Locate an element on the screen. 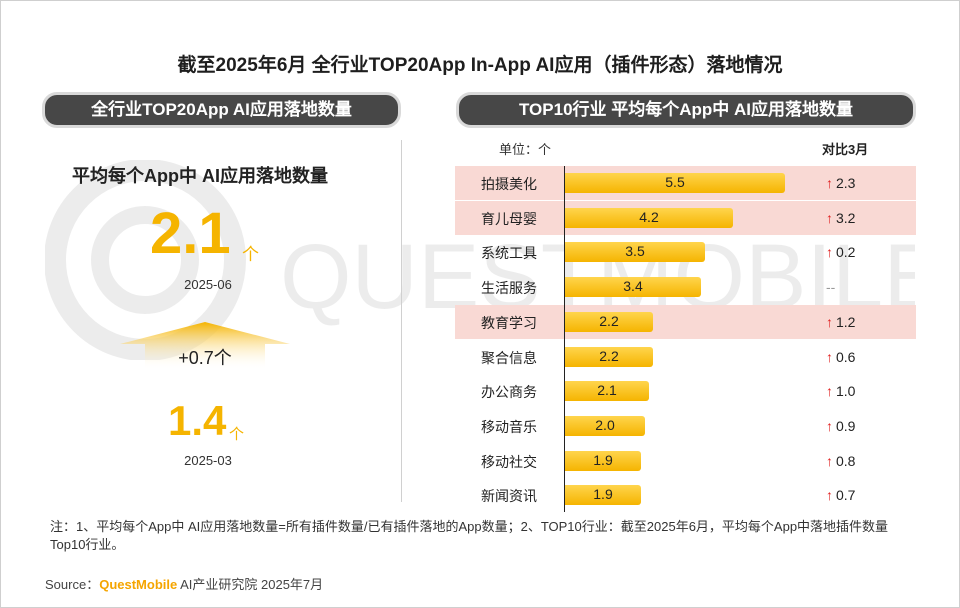 Image resolution: width=960 pixels, height=608 pixels. current-unit: 个 is located at coordinates (250, 254).